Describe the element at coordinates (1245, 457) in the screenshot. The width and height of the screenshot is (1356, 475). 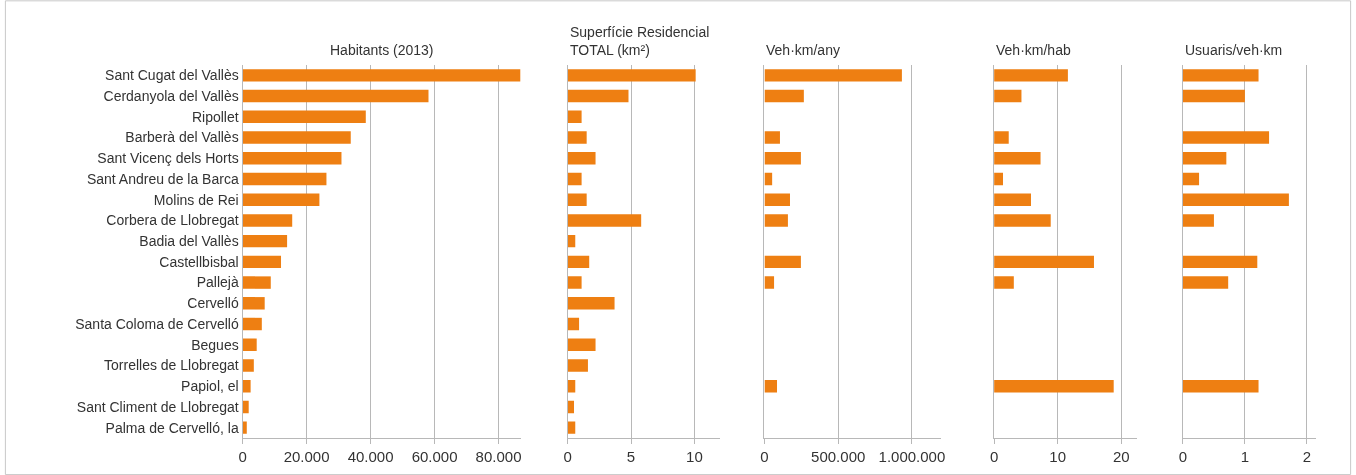
I see `x-tick-label: 1` at that location.